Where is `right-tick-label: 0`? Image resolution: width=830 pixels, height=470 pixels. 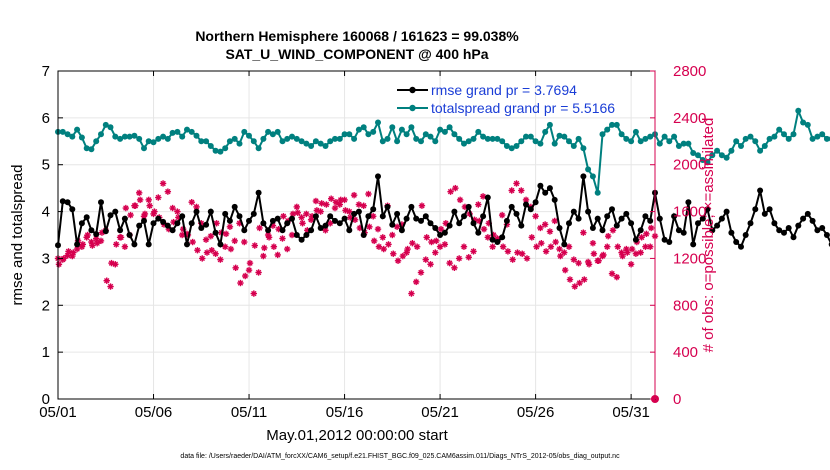 right-tick-label: 0 is located at coordinates (677, 399).